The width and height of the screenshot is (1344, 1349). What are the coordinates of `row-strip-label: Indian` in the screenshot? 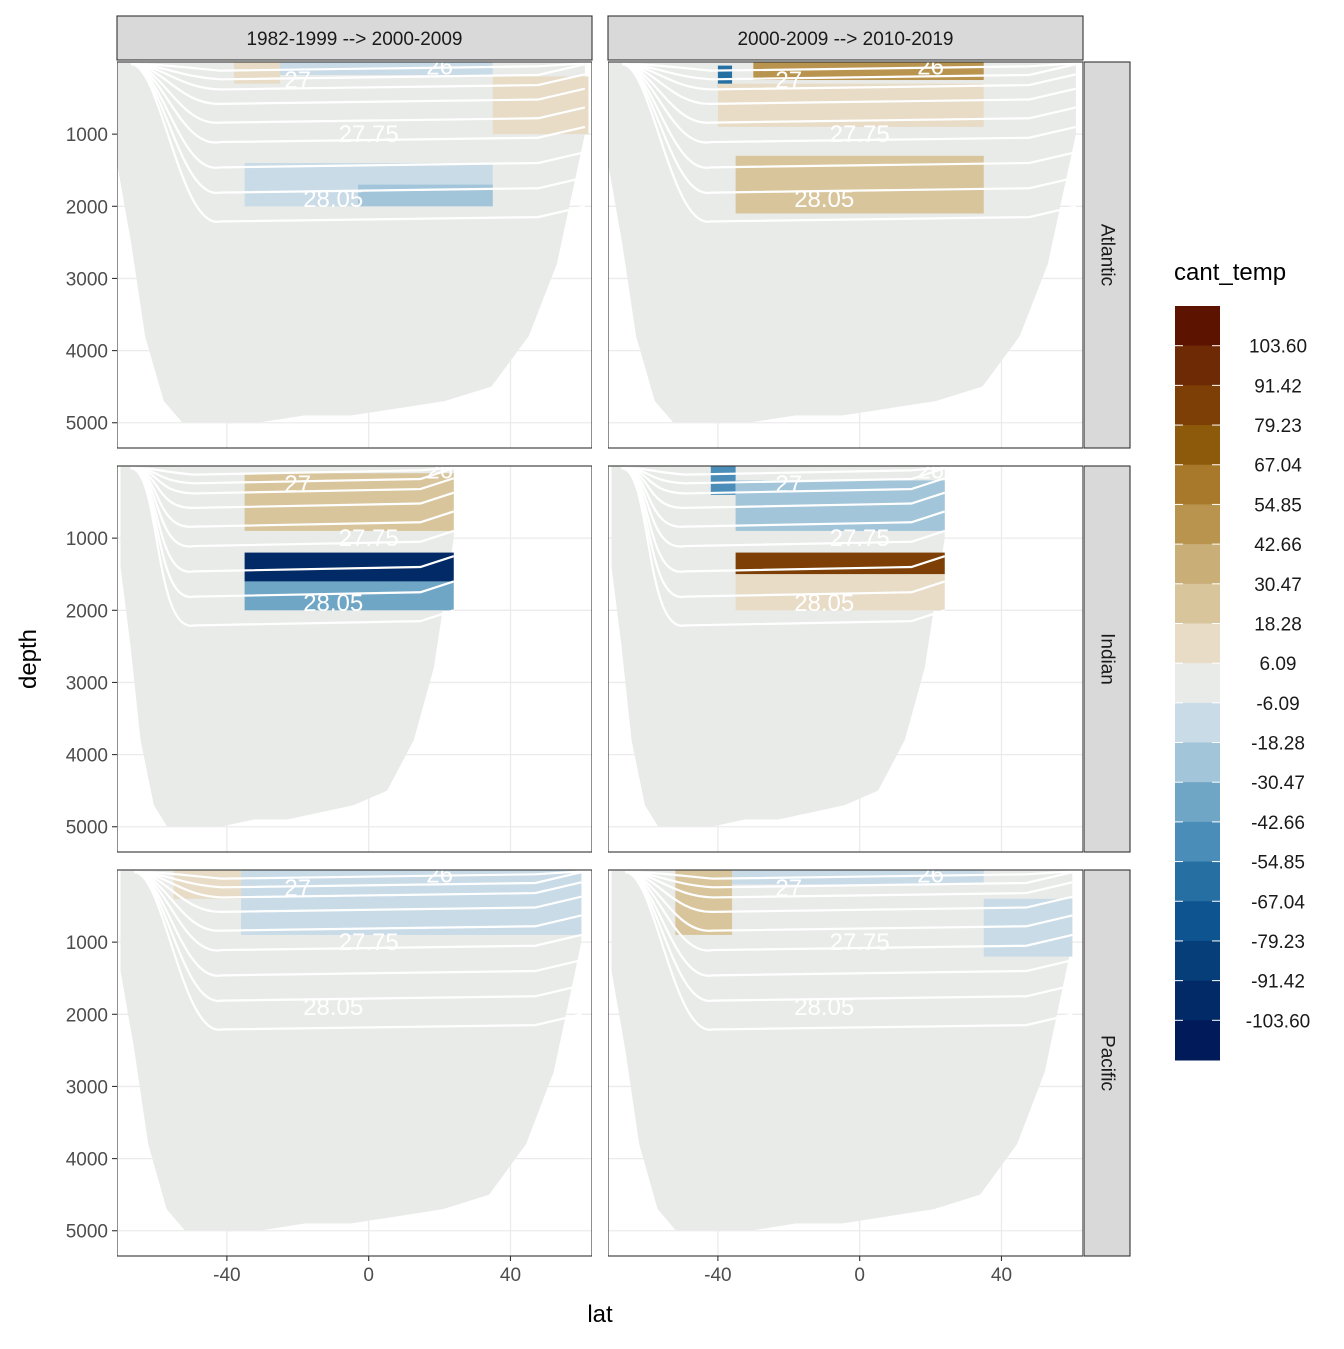 It's located at (1107, 659).